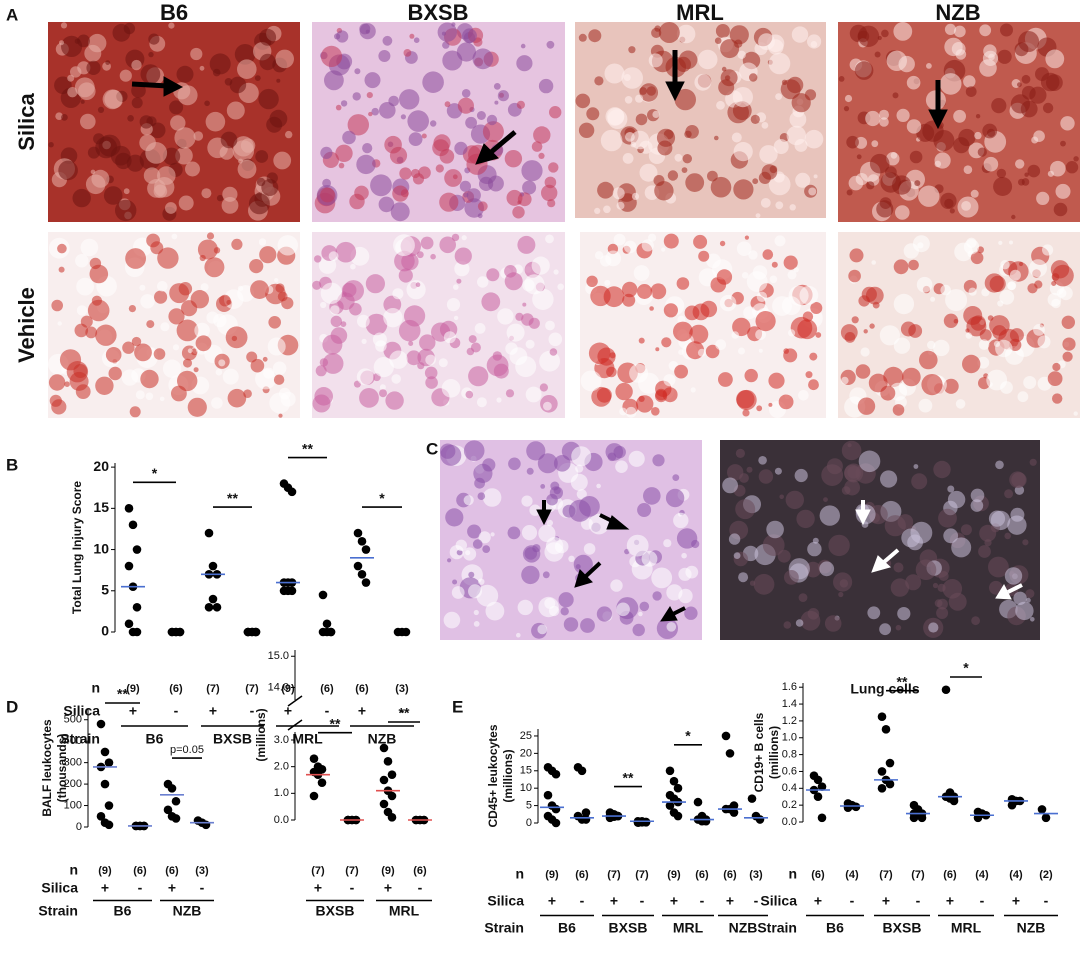  What do you see at coordinates (982, 875) in the screenshot?
I see `n-label: (4)` at bounding box center [982, 875].